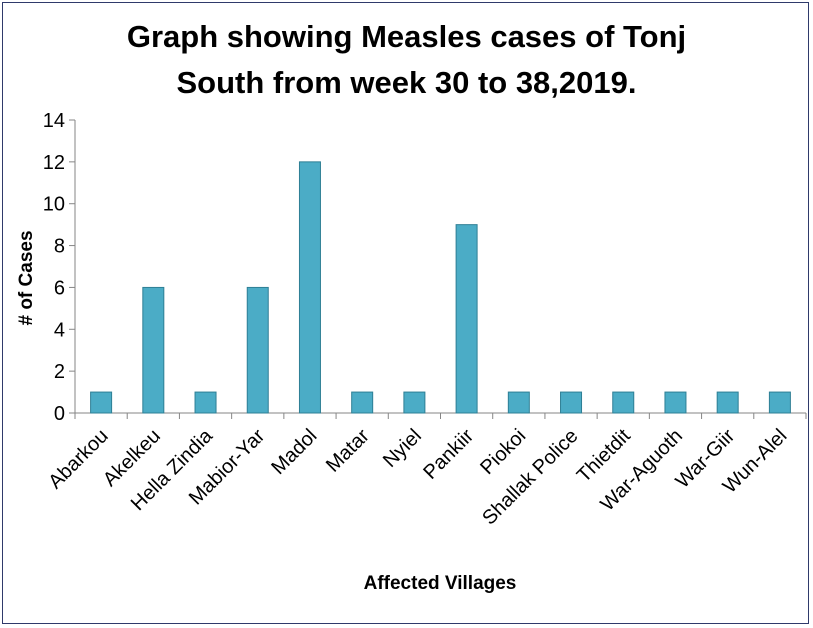 This screenshot has height=628, width=813. Describe the element at coordinates (414, 402) in the screenshot. I see `bar-nyiel` at that location.